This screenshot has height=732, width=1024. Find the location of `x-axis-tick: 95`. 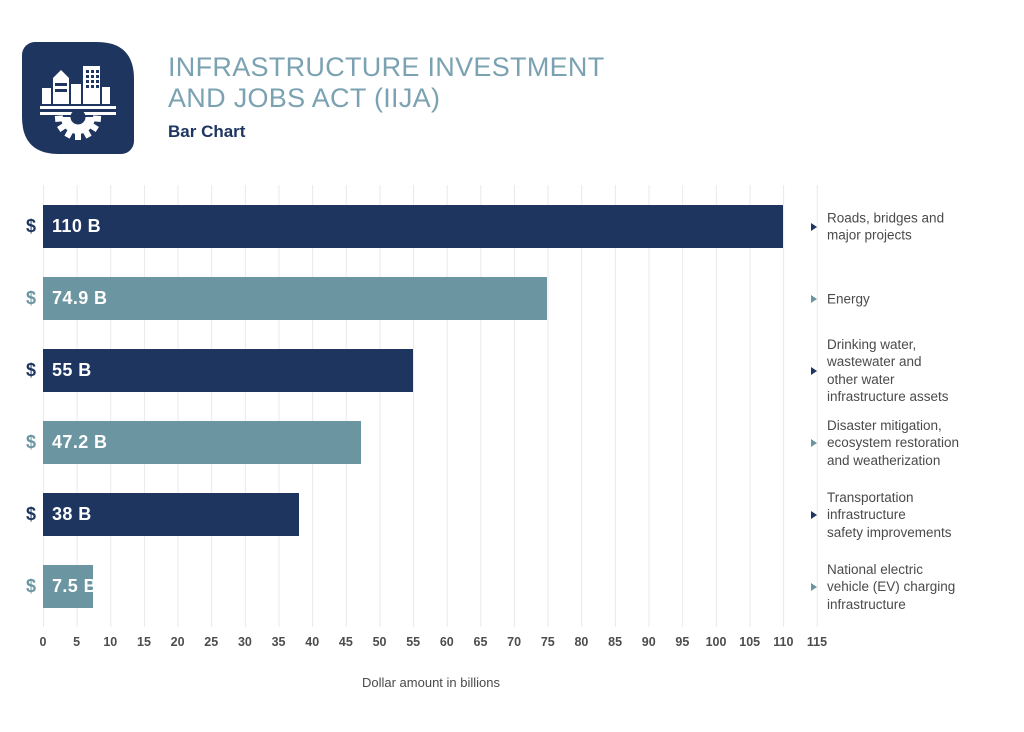

x-axis-tick: 95 is located at coordinates (682, 642).